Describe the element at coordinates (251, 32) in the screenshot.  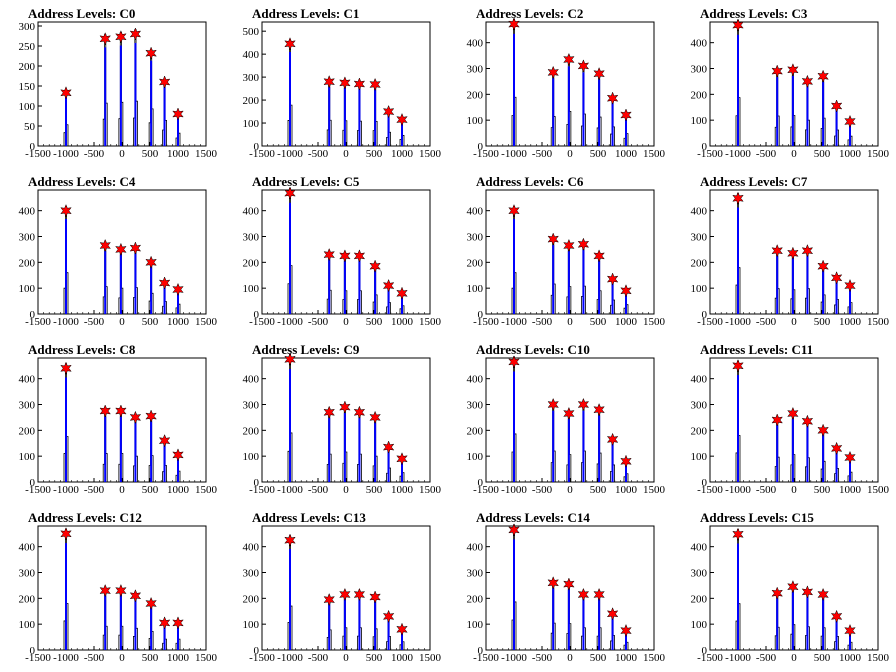
I see `y-tick-label: 500` at that location.